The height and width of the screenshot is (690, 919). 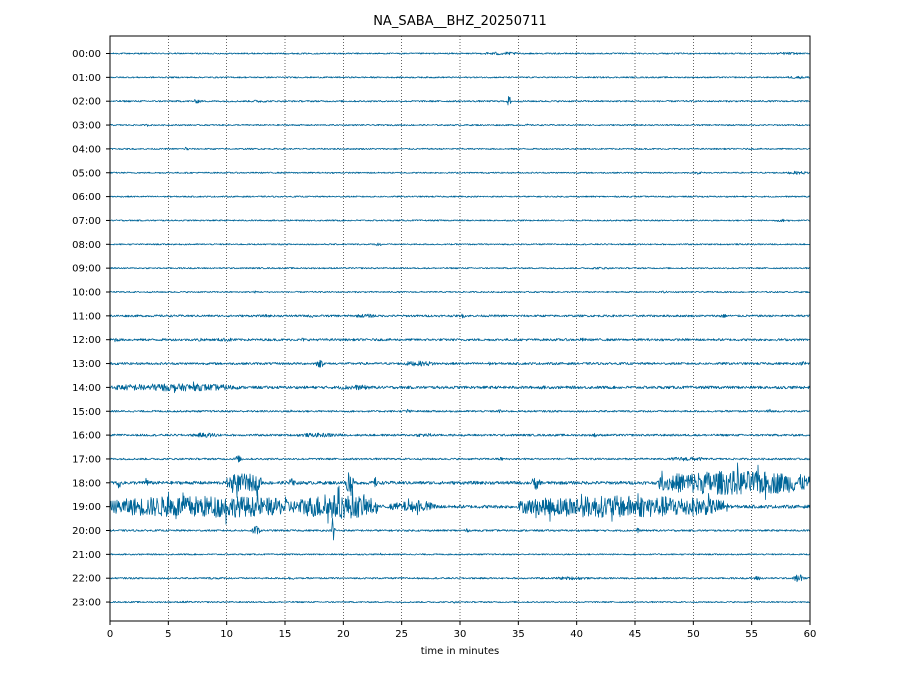 What do you see at coordinates (751, 634) in the screenshot?
I see `x-tick-label: 55` at bounding box center [751, 634].